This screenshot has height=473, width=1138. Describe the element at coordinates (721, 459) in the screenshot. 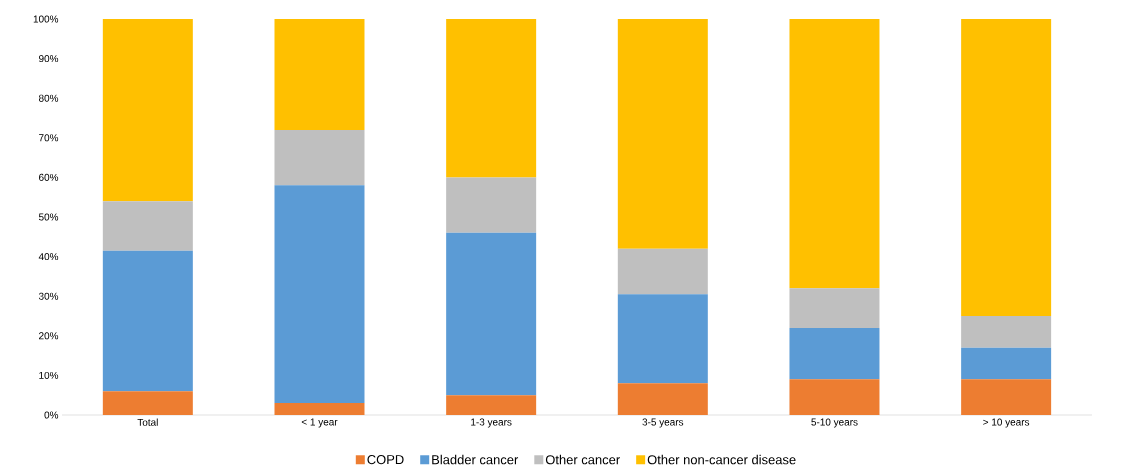

I see `legend-label: Other non-cancer disease` at that location.